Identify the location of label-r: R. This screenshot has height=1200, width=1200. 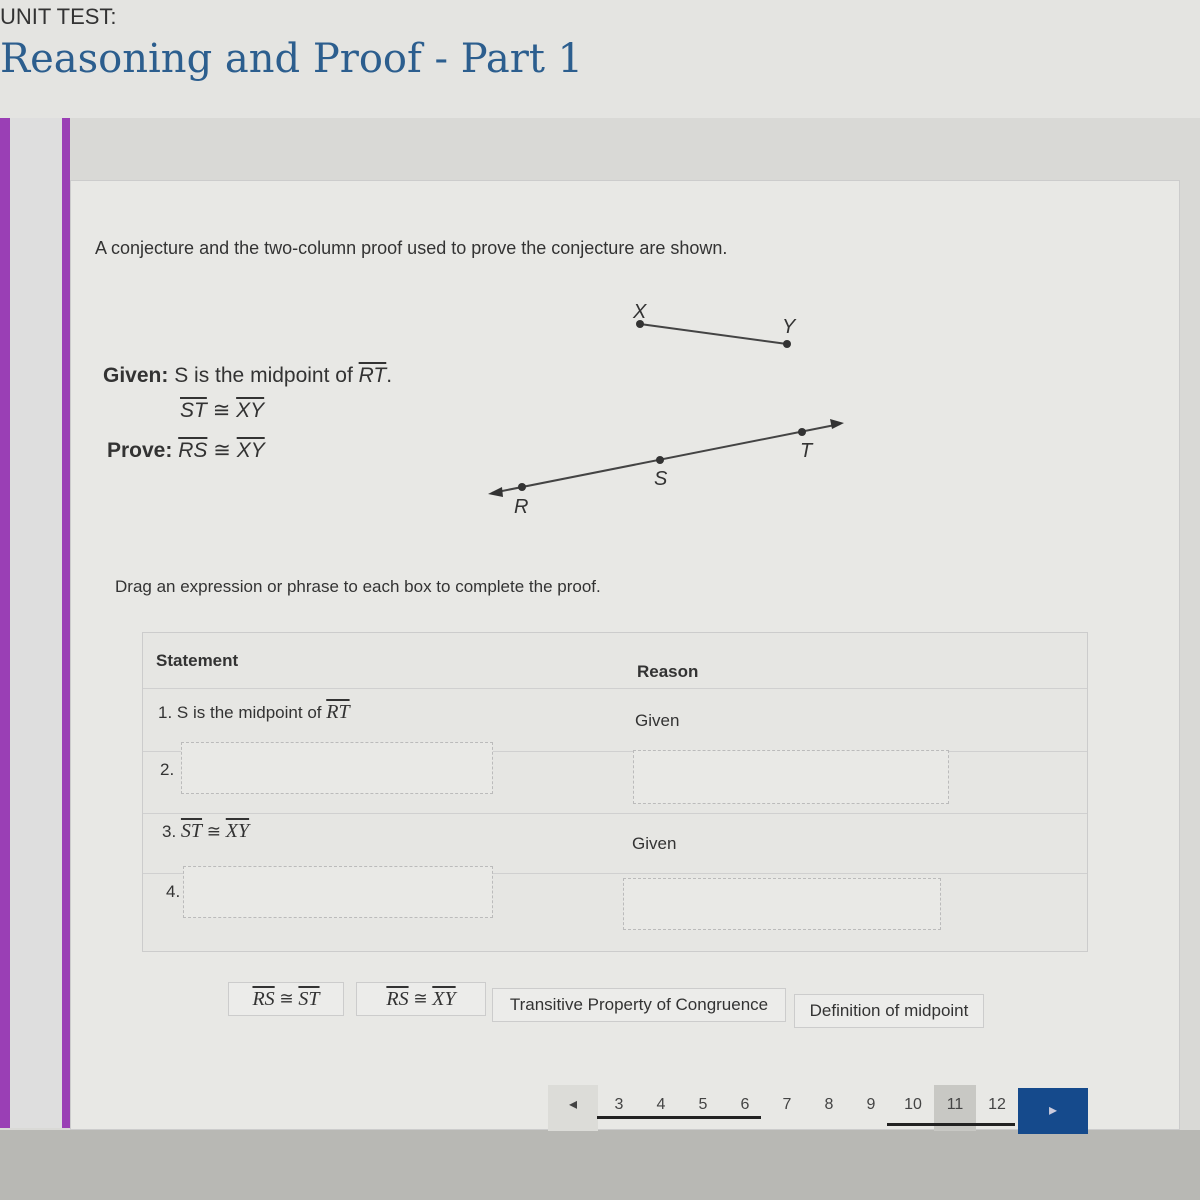
(521, 507).